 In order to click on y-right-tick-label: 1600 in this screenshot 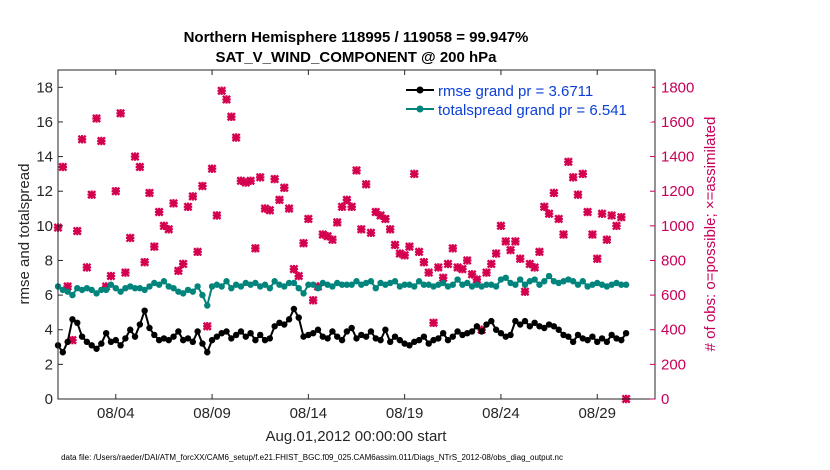, I will do `click(677, 122)`.